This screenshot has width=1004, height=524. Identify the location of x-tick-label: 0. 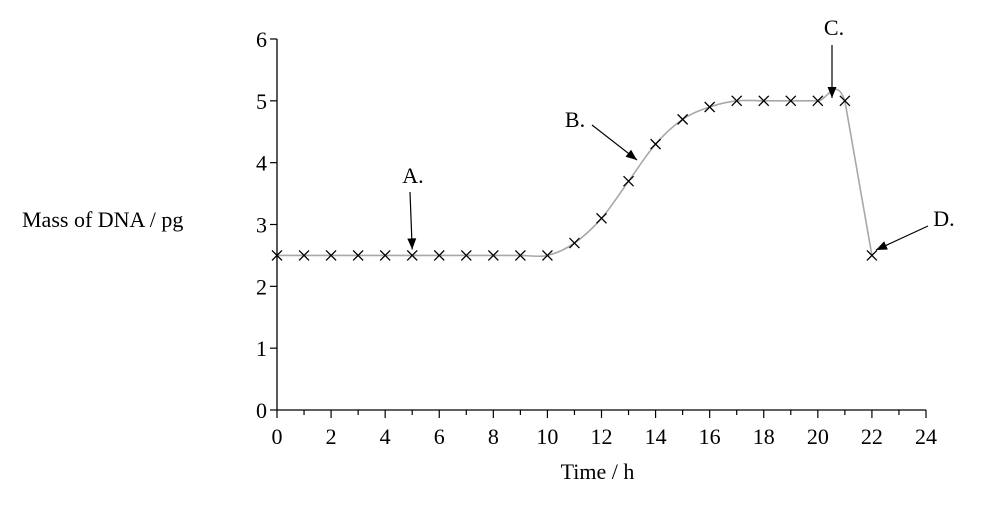
(277, 436).